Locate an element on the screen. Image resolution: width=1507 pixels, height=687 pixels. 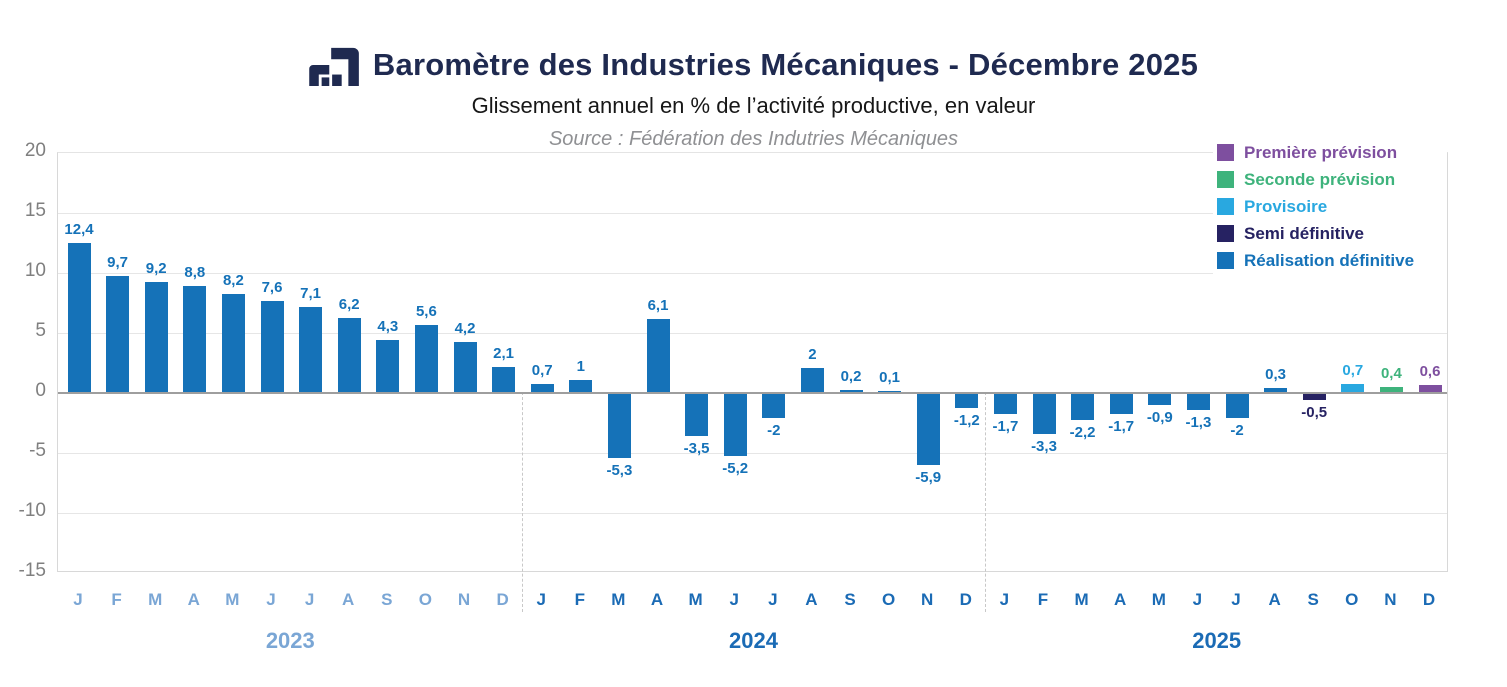
legend-label: Réalisation définitive is located at coordinates (1329, 260).